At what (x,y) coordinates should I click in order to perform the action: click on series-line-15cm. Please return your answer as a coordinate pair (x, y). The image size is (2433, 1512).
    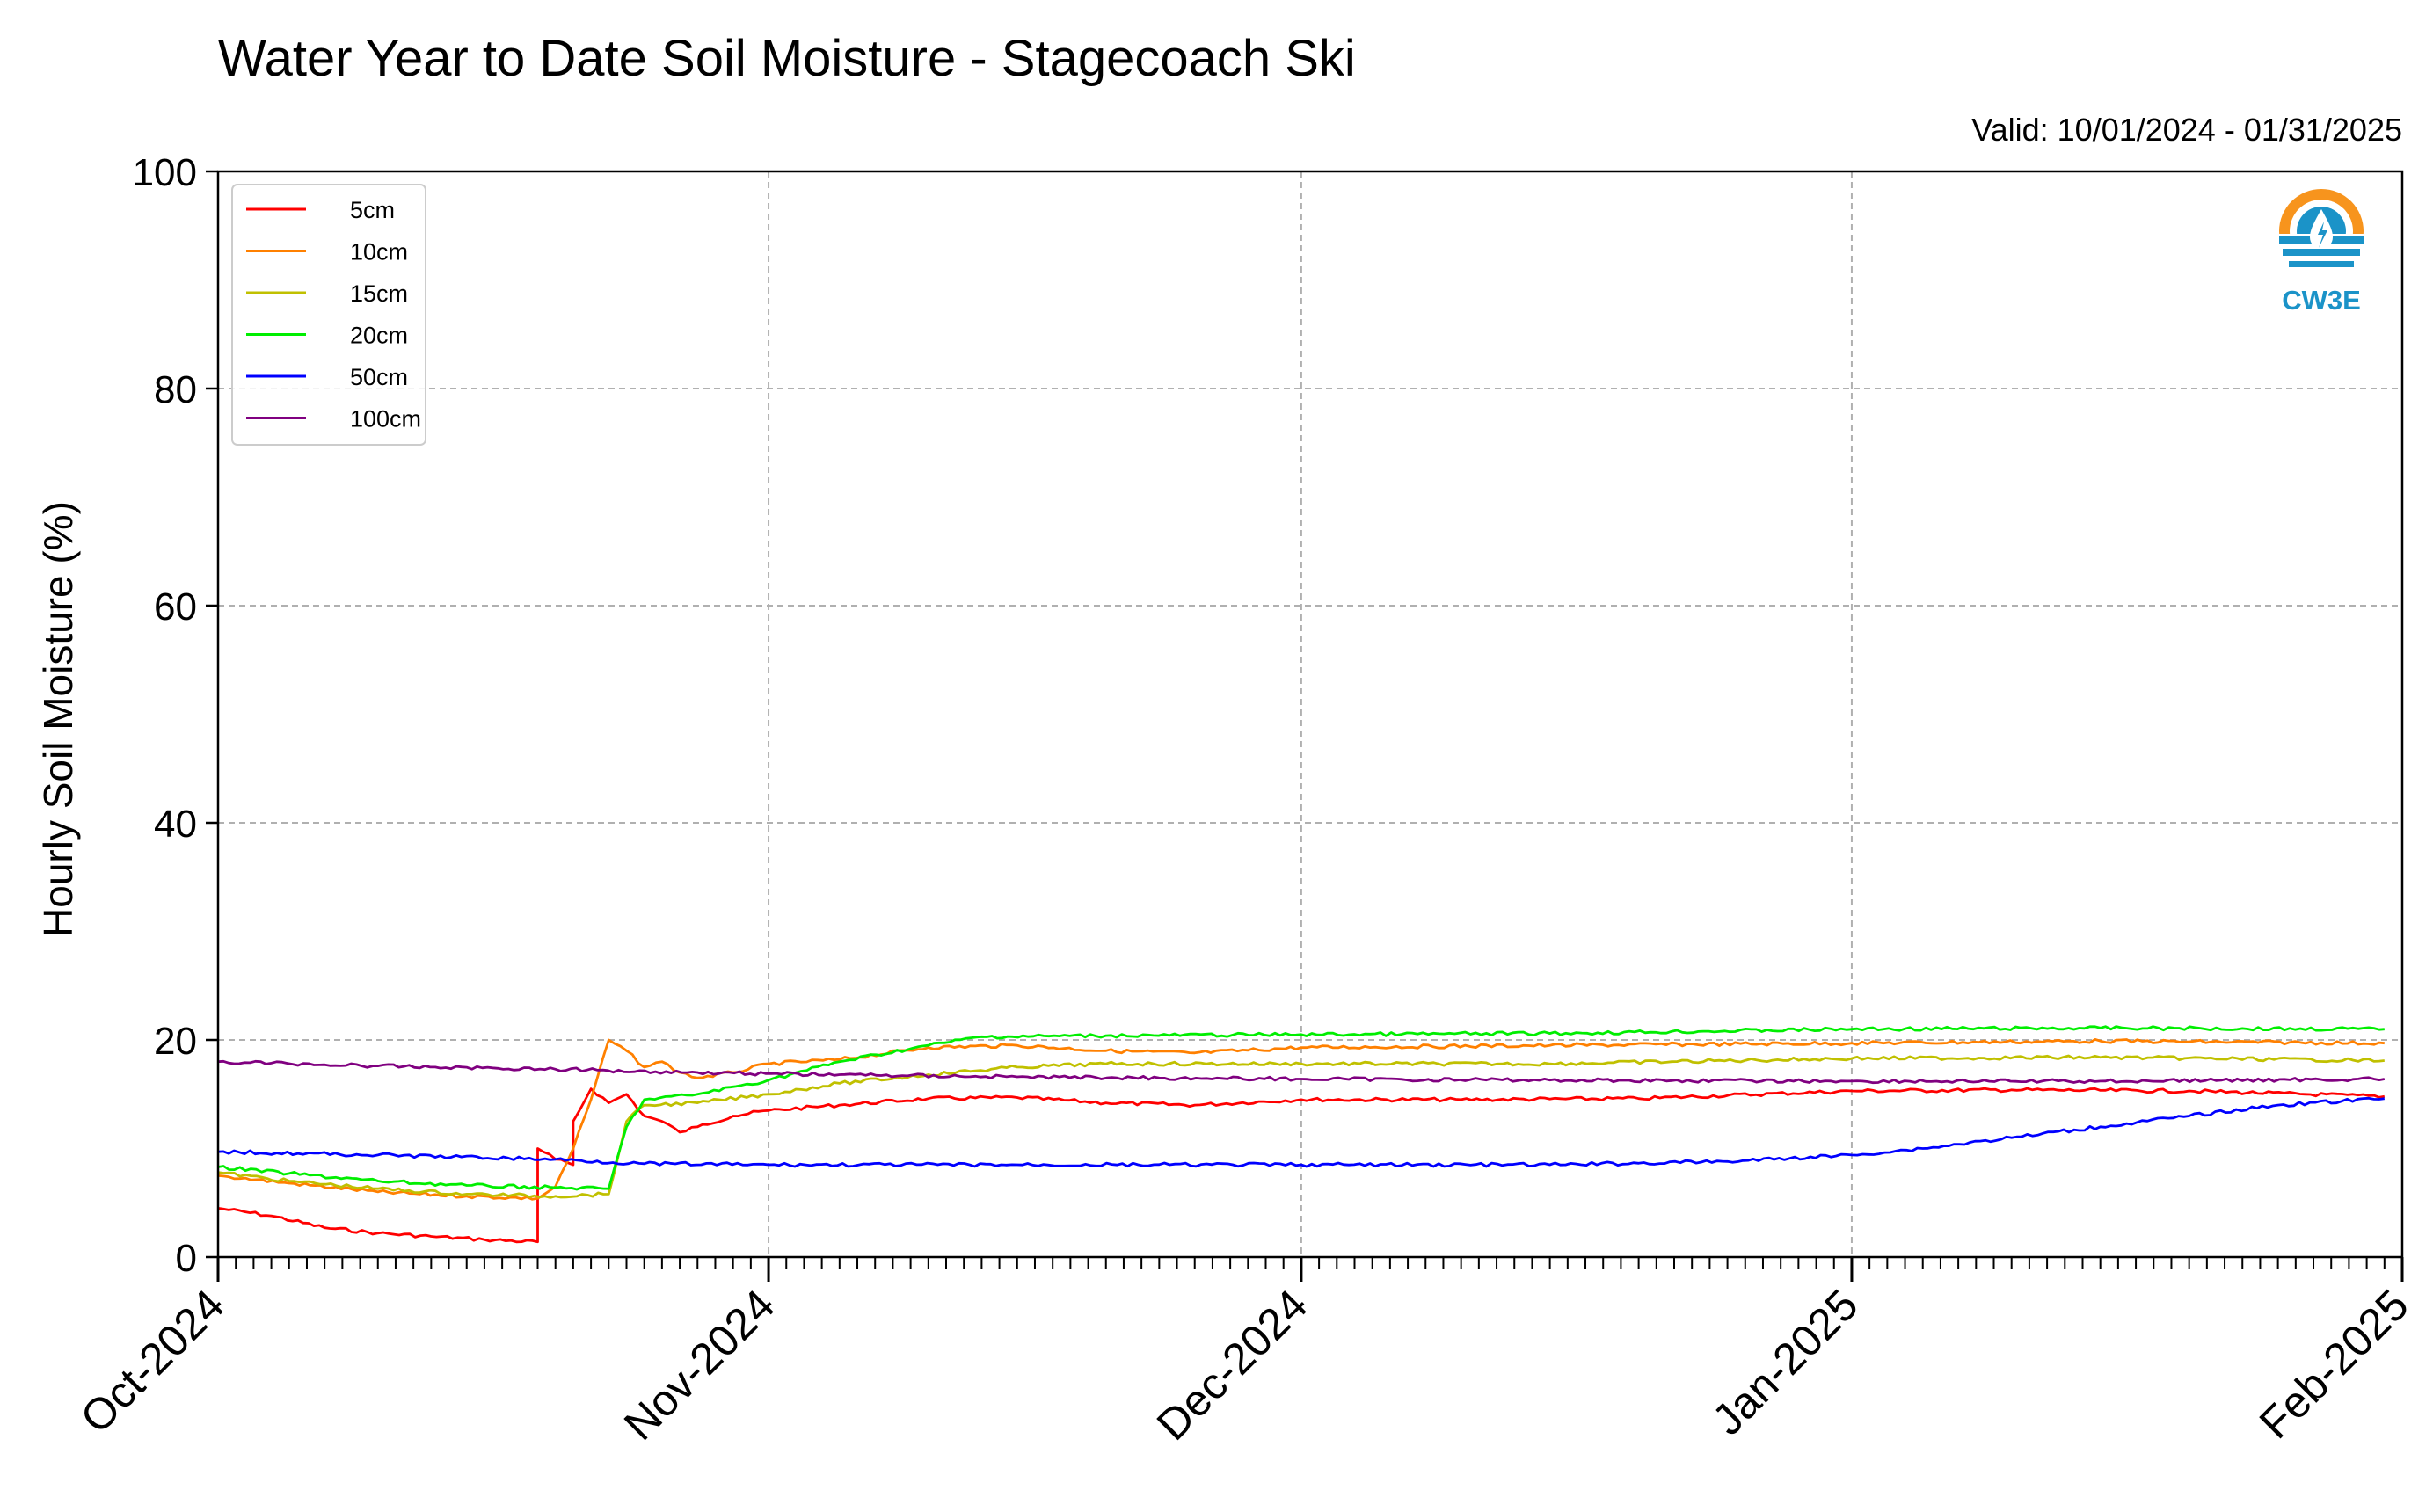
    Looking at the image, I should click on (1301, 1126).